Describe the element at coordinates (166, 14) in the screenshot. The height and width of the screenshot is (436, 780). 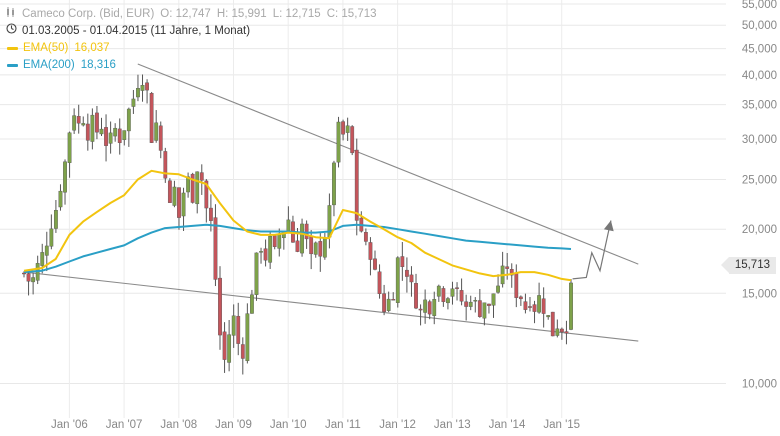
I see `open-label: O:` at that location.